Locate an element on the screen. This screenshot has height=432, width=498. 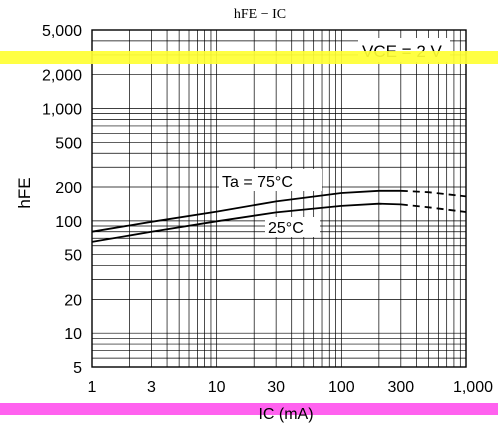
series-label-25c-bg is located at coordinates (292, 227).